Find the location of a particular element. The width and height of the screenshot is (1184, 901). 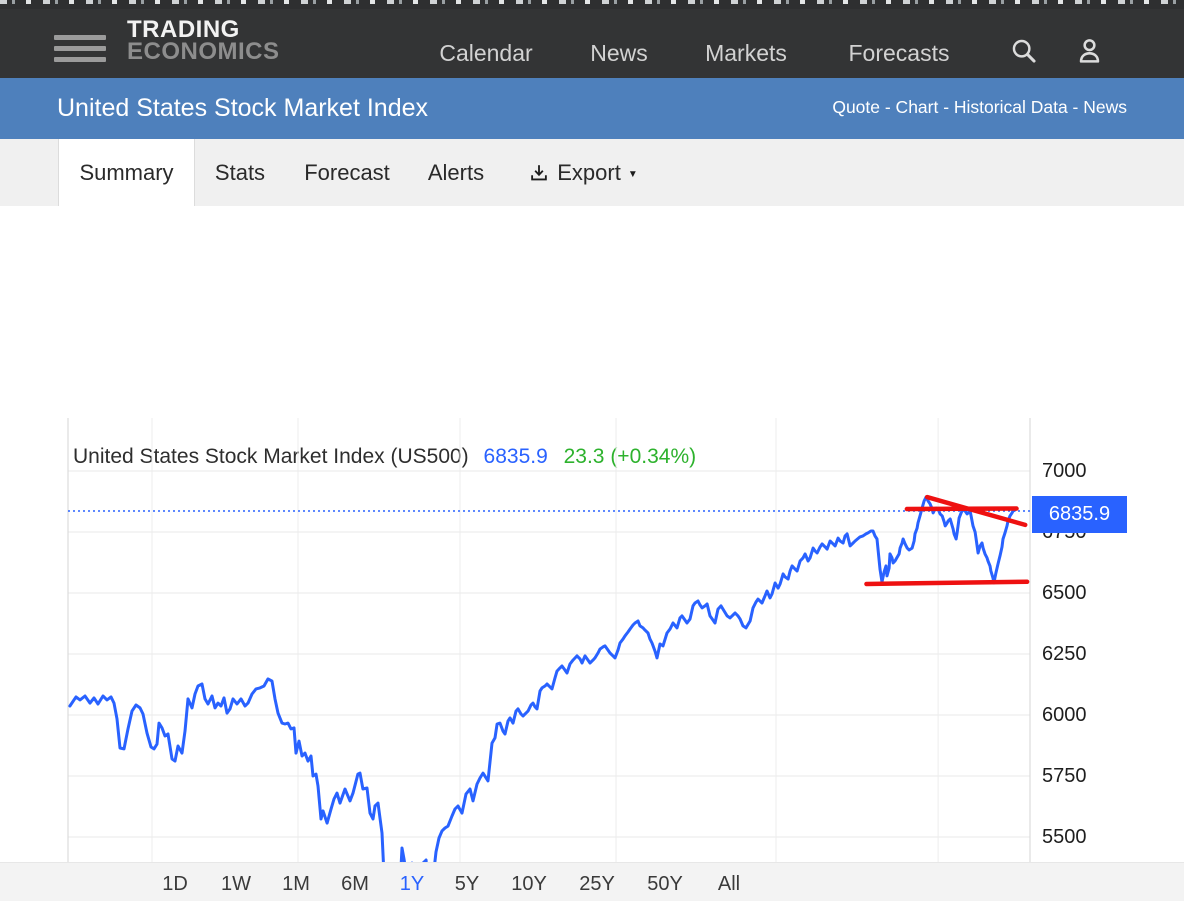

brand-logo: TRADING ECONOMICS is located at coordinates (203, 41).